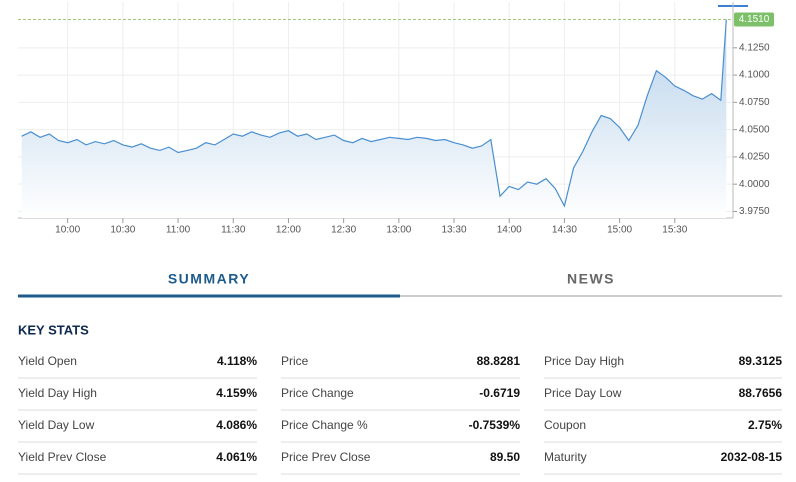  I want to click on x-tick-label: 11:30, so click(233, 230).